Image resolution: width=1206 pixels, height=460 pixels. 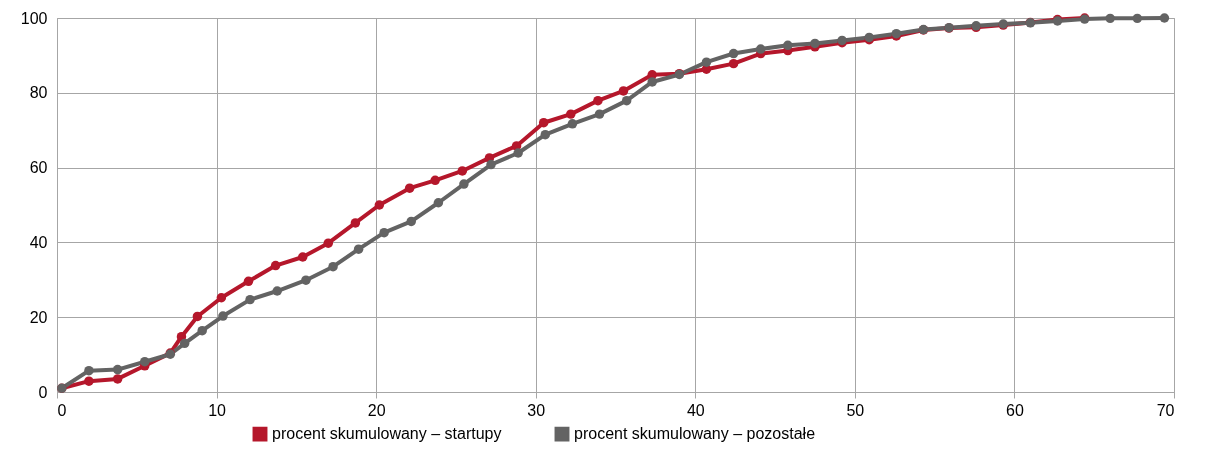 I want to click on x-tick-label: 40, so click(x=695, y=410).